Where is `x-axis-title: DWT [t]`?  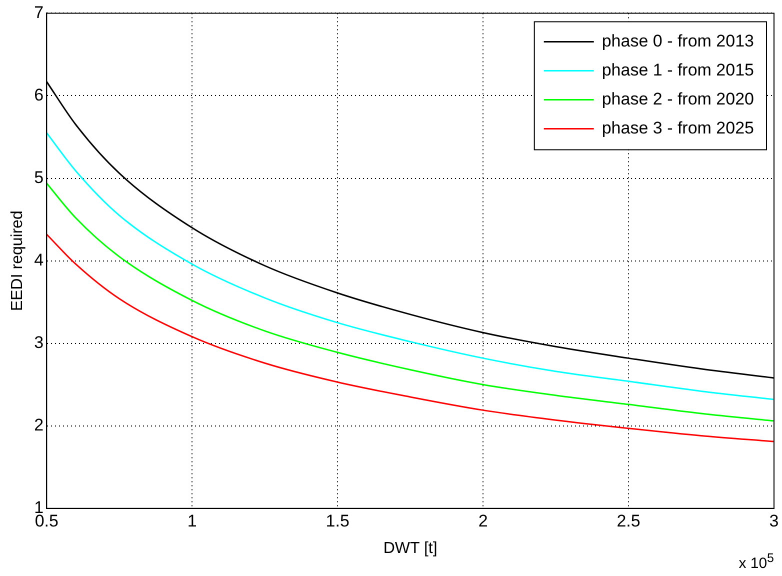 x-axis-title: DWT [t] is located at coordinates (410, 548).